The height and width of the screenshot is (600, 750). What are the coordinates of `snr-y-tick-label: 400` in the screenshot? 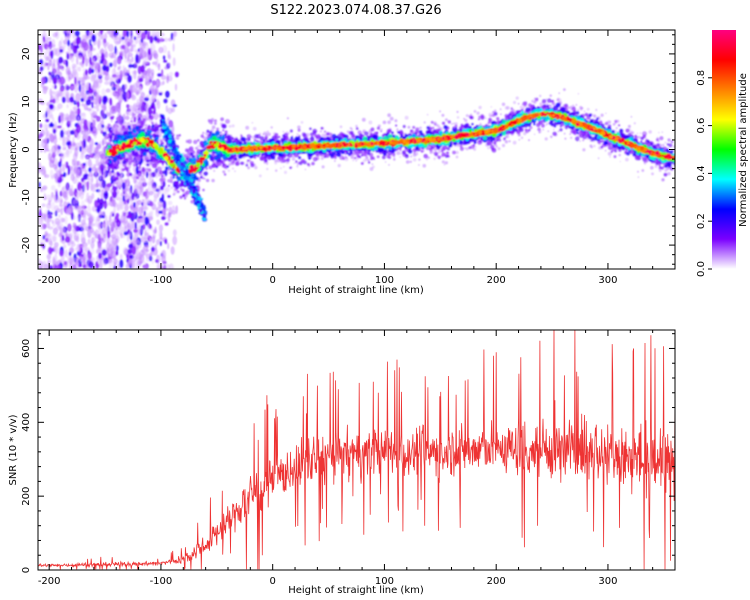 It's located at (26, 422).